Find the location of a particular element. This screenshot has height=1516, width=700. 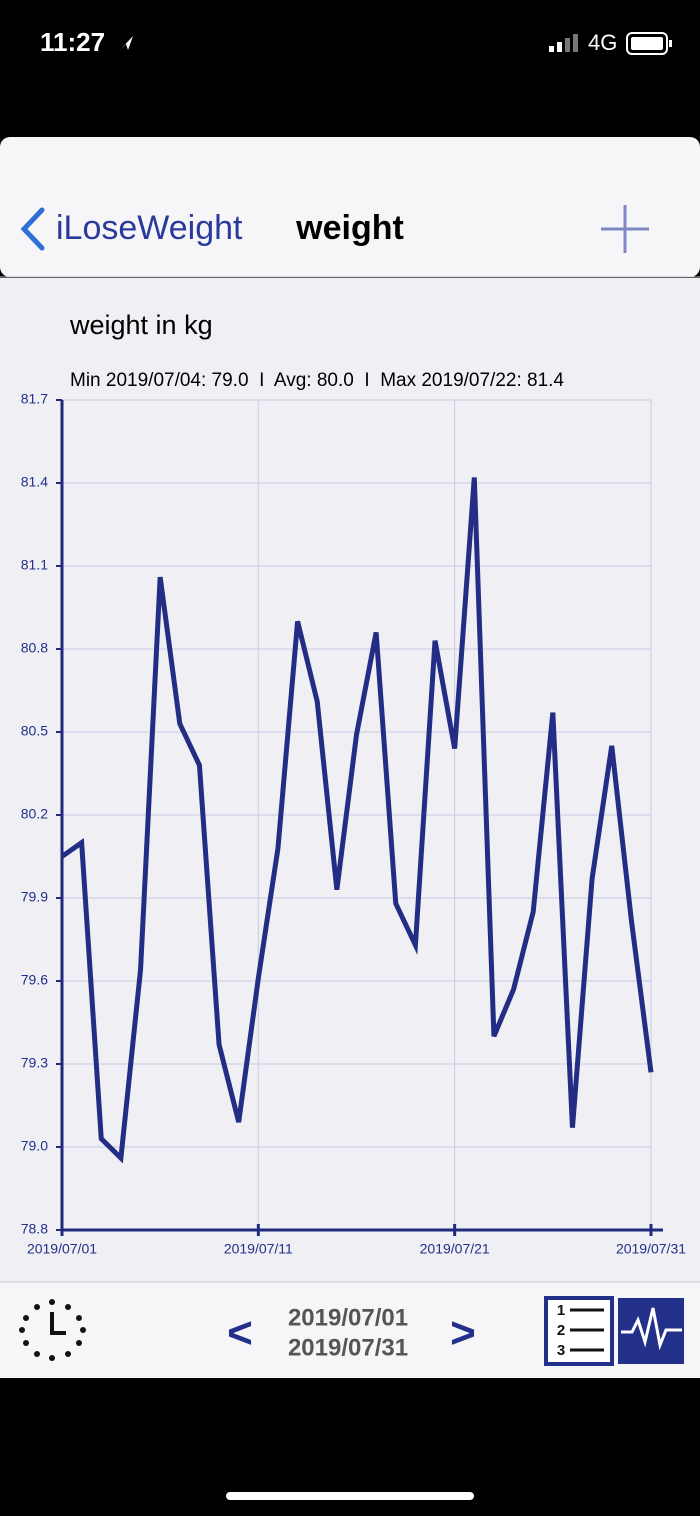

y-tick-label: 79.6 is located at coordinates (34, 980).